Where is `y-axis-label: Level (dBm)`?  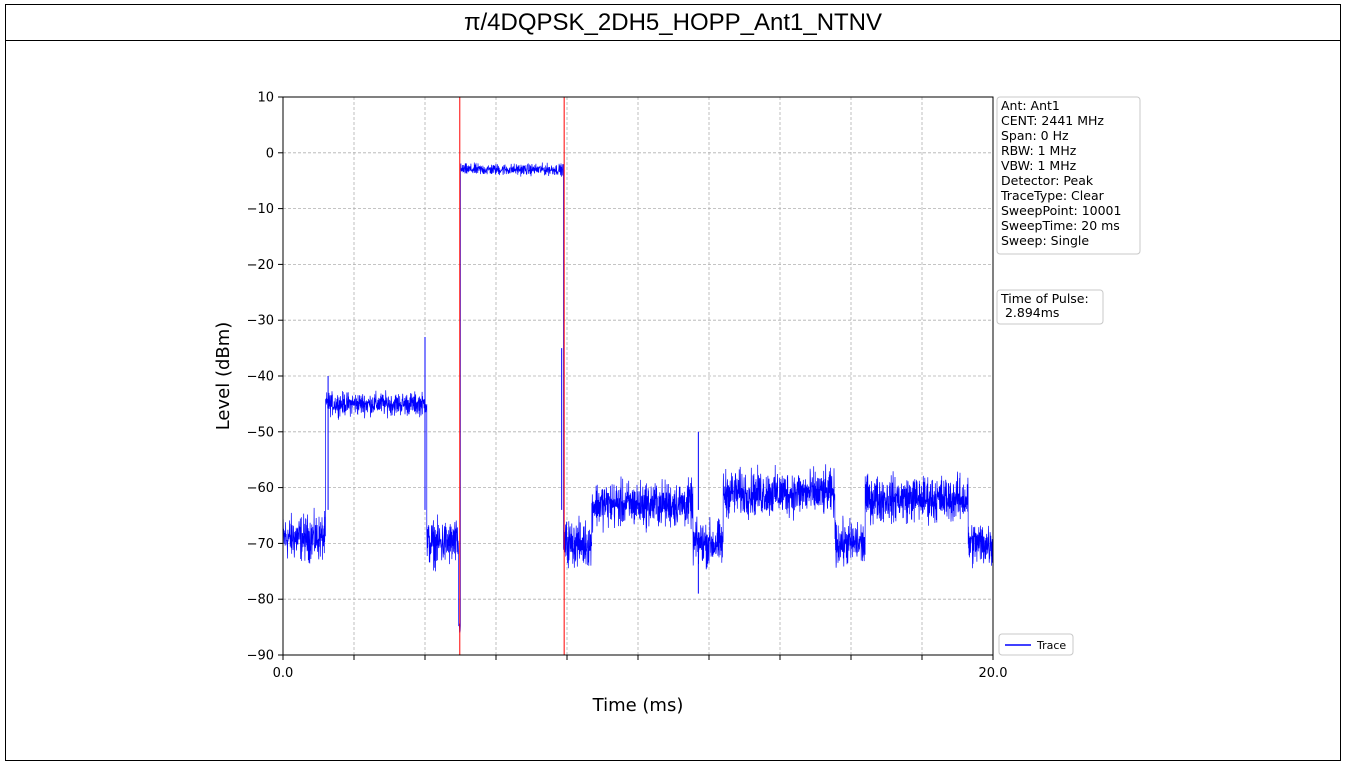
y-axis-label: Level (dBm) is located at coordinates (223, 376).